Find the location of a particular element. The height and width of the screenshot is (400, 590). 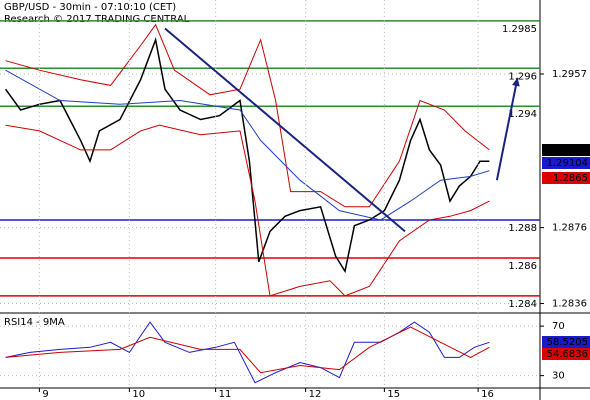

y-tick-label: 1.2957 is located at coordinates (569, 74).